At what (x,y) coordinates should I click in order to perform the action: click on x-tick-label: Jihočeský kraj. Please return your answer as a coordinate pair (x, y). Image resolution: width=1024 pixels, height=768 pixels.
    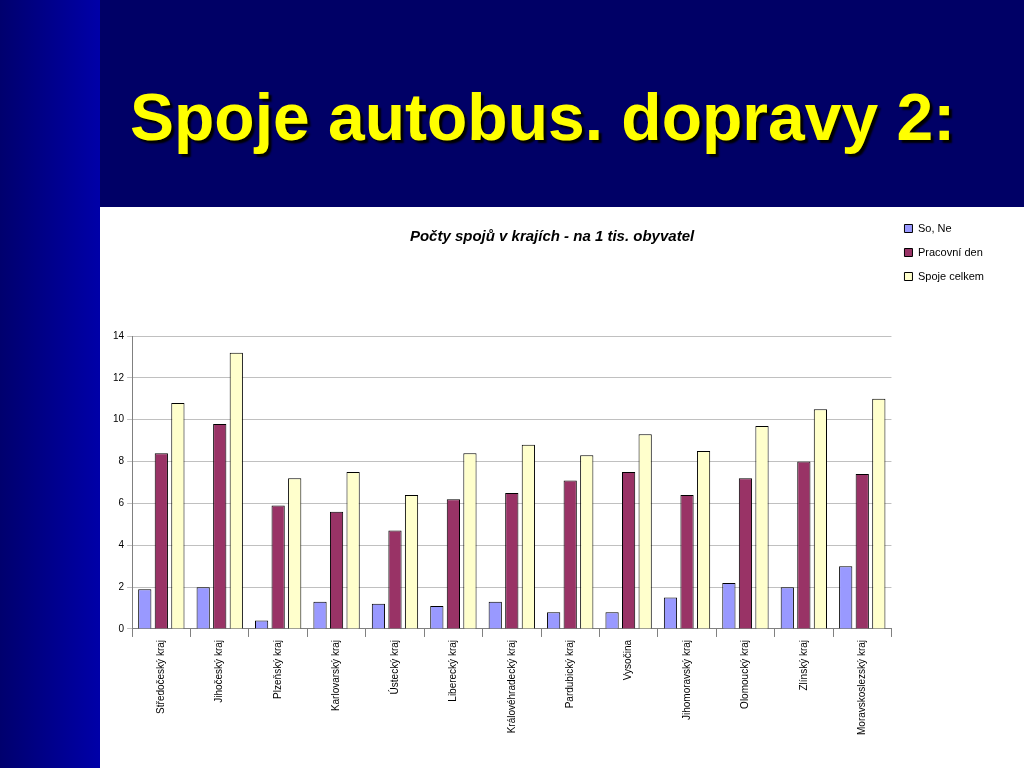
    Looking at the image, I should click on (219, 671).